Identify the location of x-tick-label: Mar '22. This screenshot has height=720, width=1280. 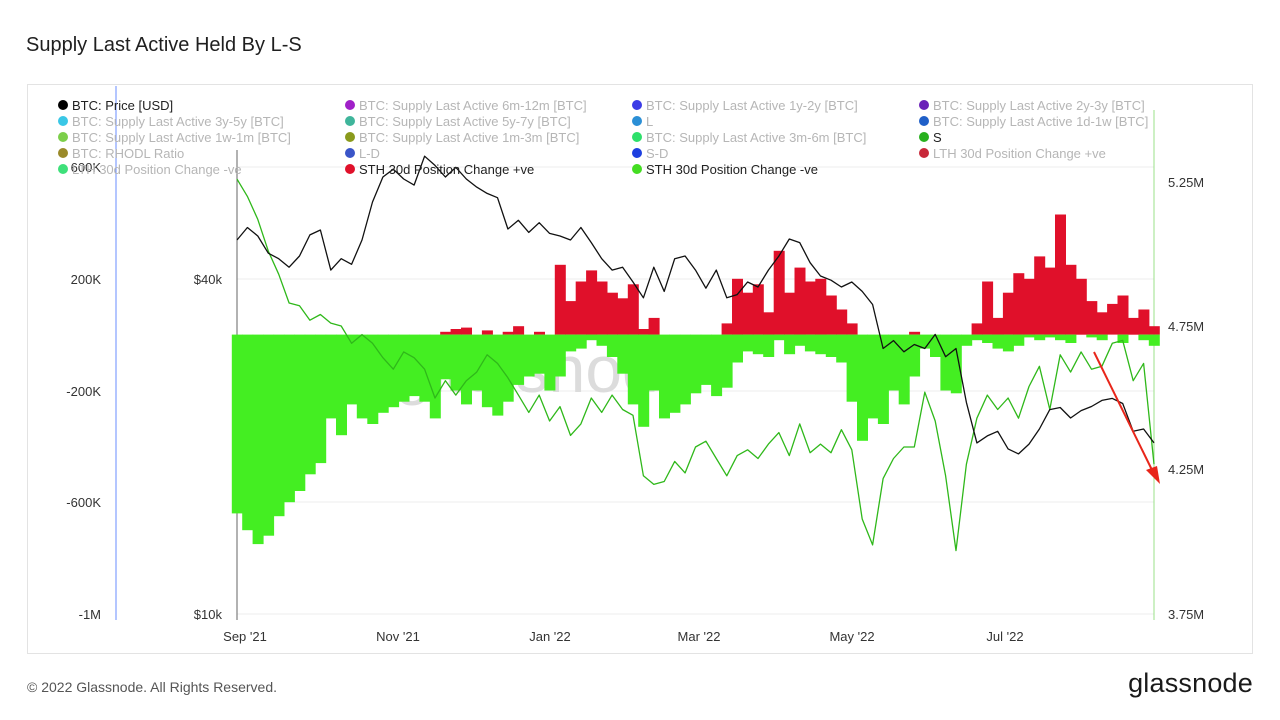
(699, 636).